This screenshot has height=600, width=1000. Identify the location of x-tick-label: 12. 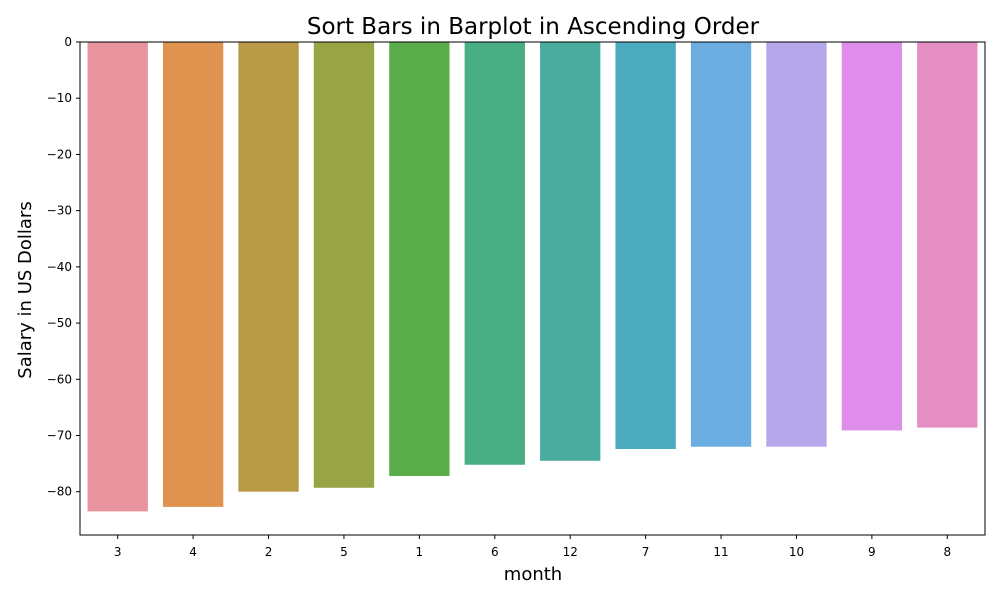
(570, 552).